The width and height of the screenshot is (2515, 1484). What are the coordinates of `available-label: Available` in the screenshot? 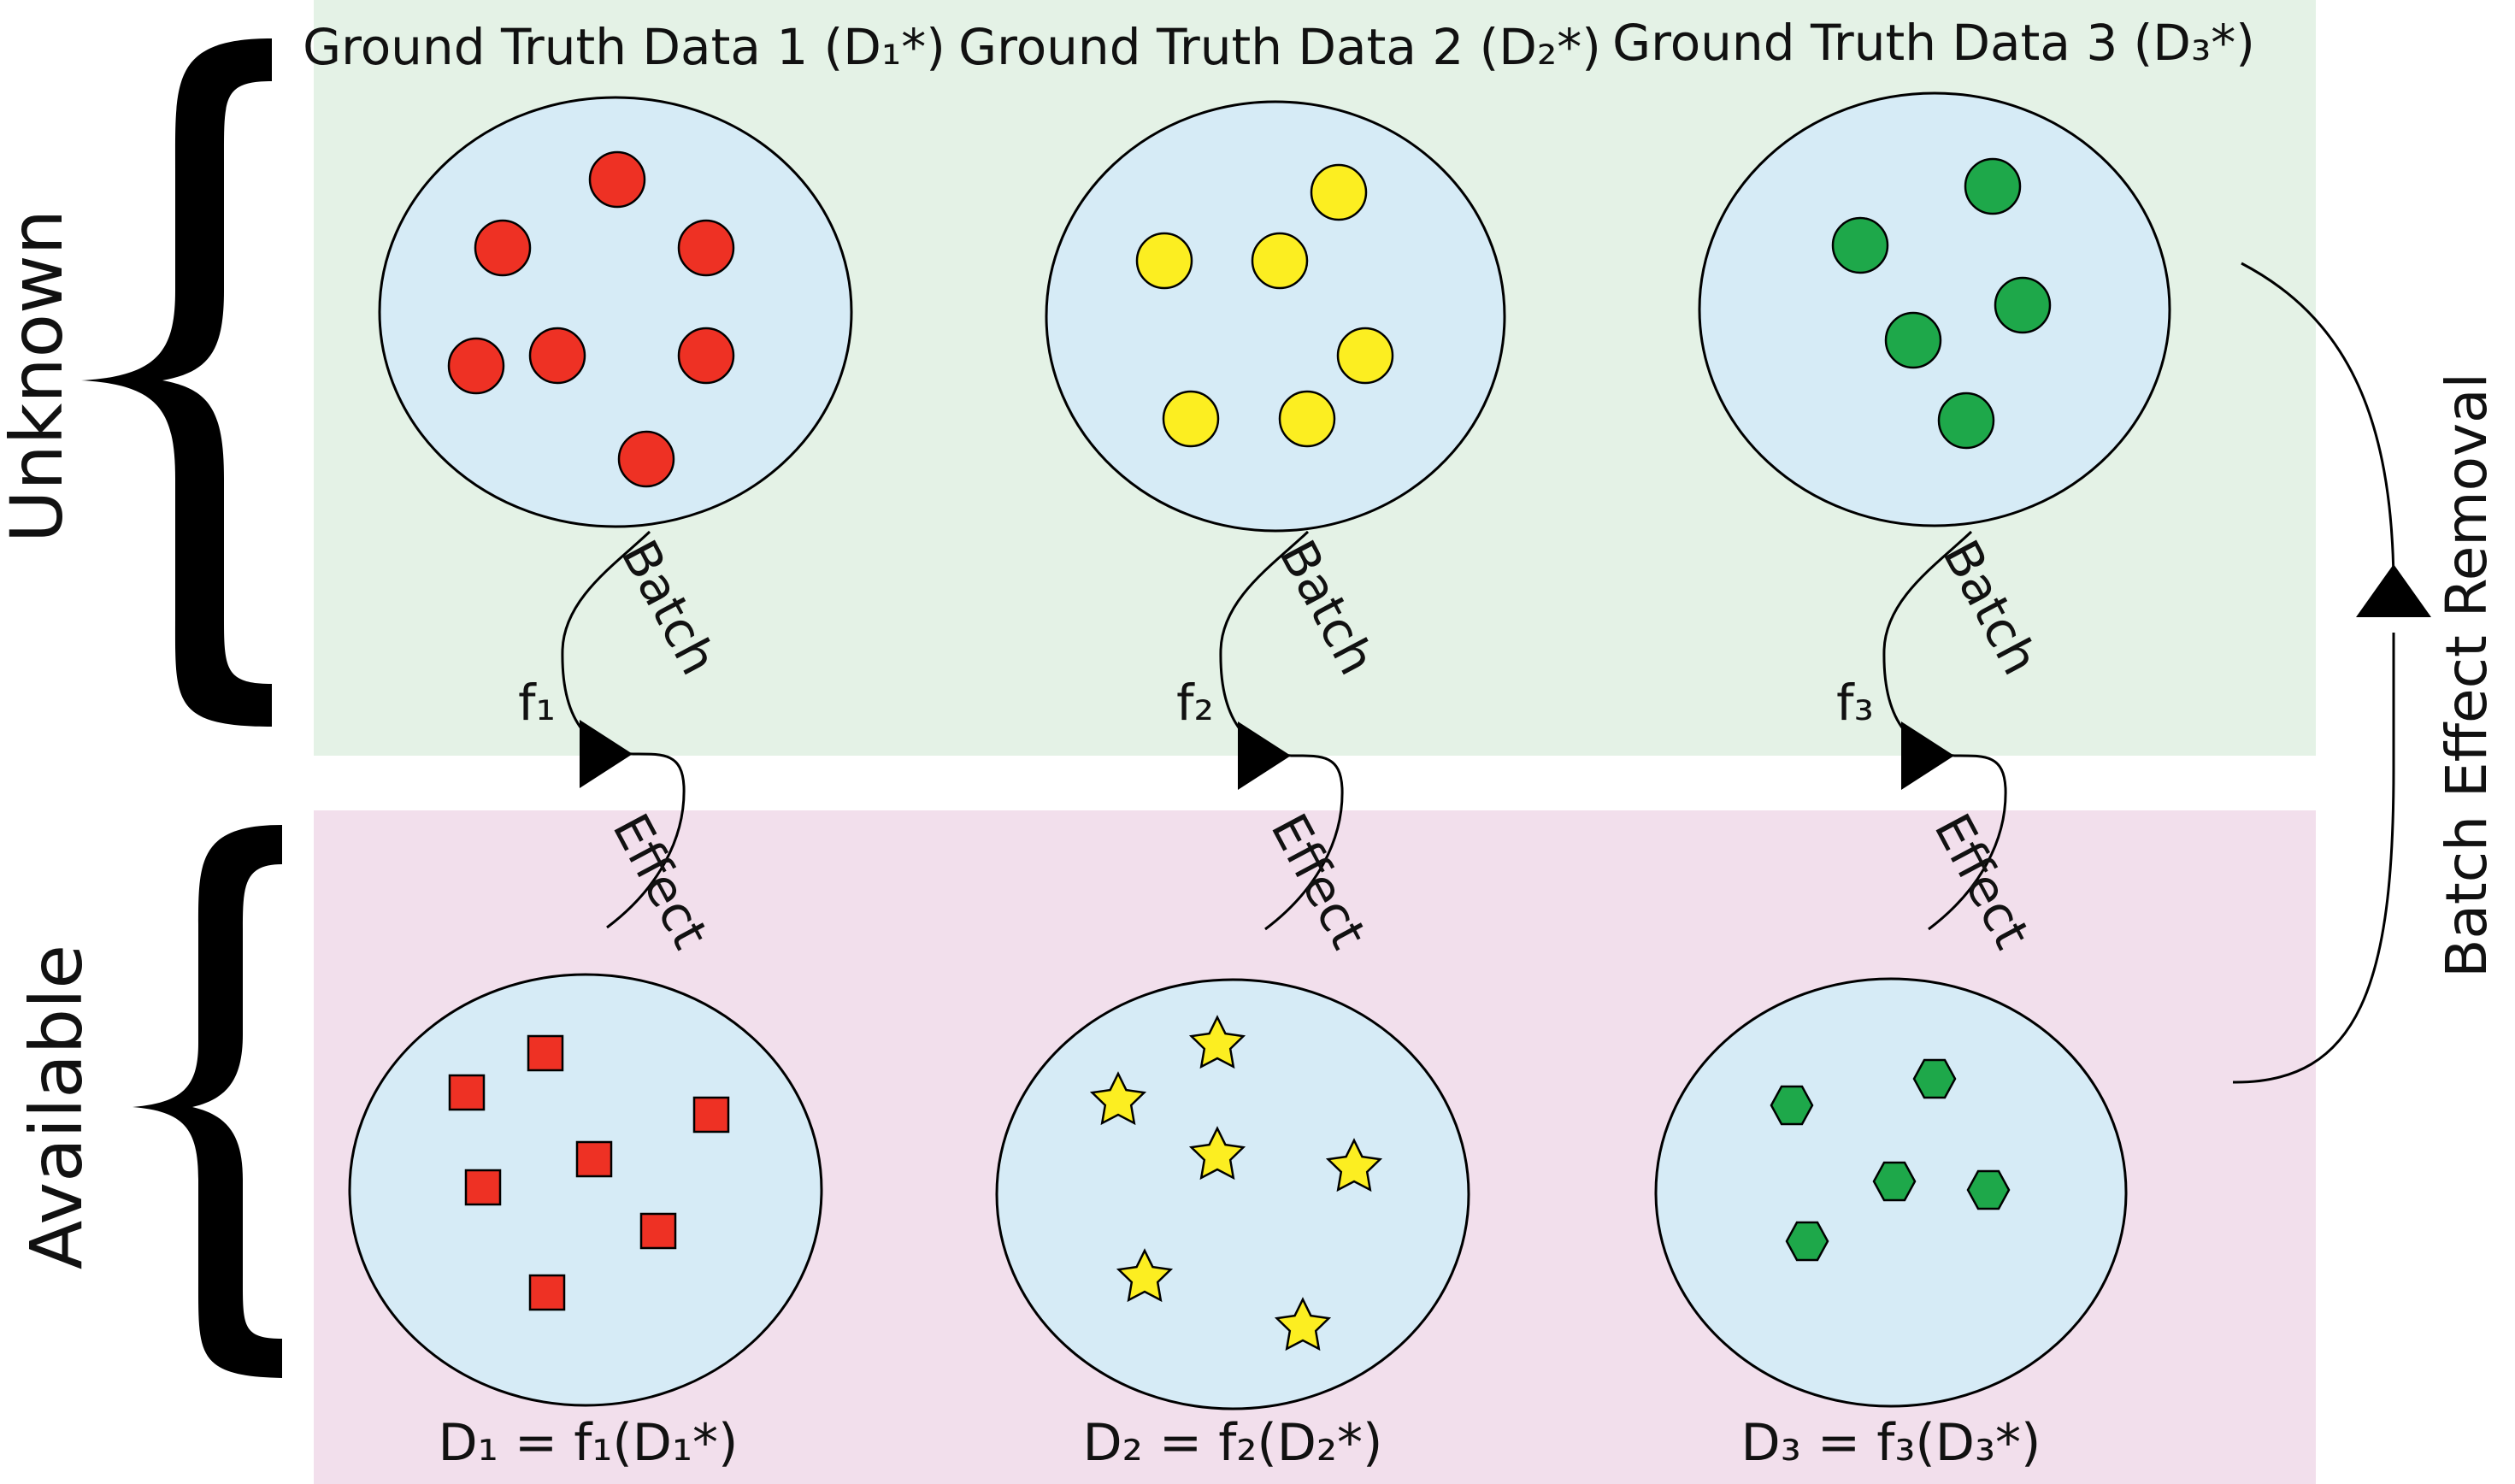 It's located at (57, 1107).